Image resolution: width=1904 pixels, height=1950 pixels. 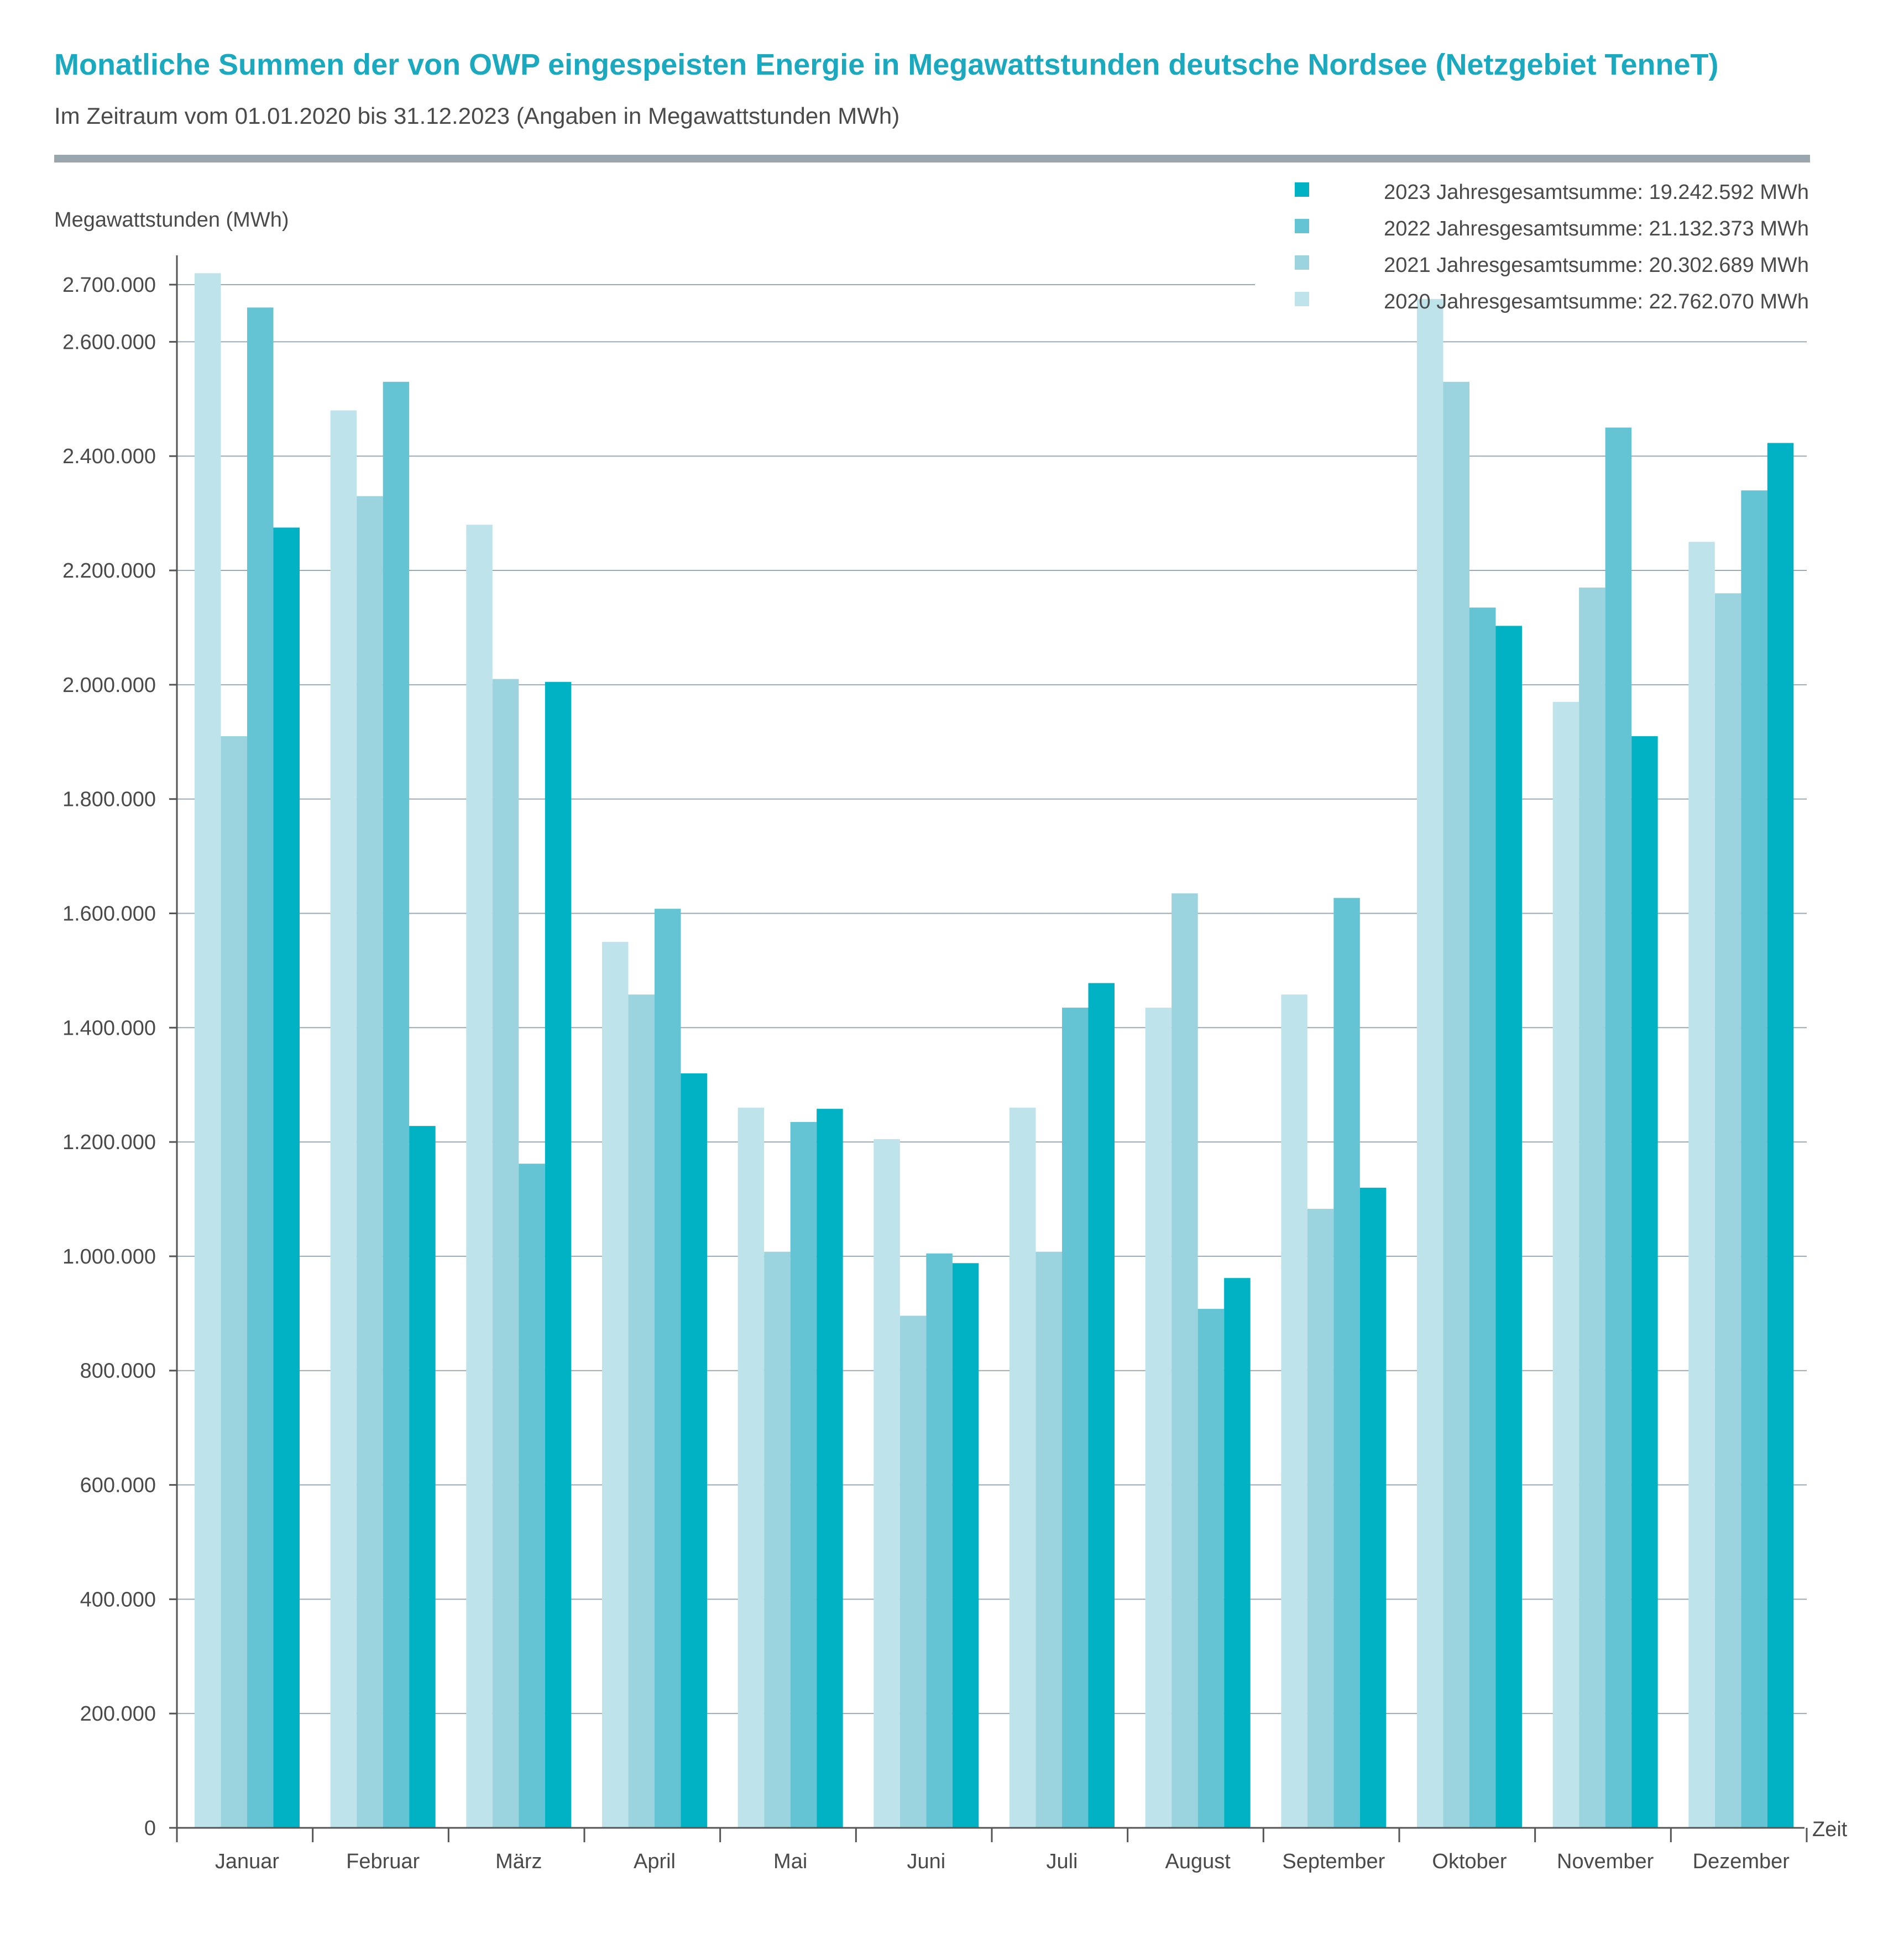 What do you see at coordinates (150, 1828) in the screenshot?
I see `y-tick-label: 0` at bounding box center [150, 1828].